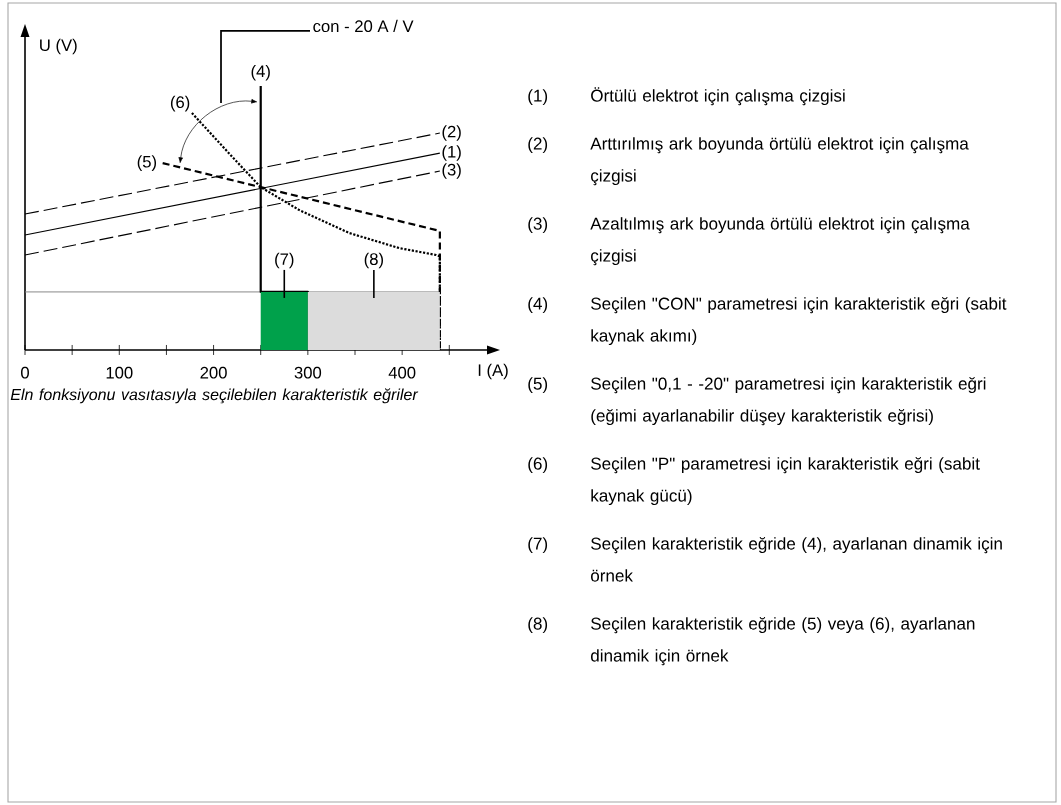 The height and width of the screenshot is (805, 1061). I want to click on x-axis-title: I (A), so click(493, 371).